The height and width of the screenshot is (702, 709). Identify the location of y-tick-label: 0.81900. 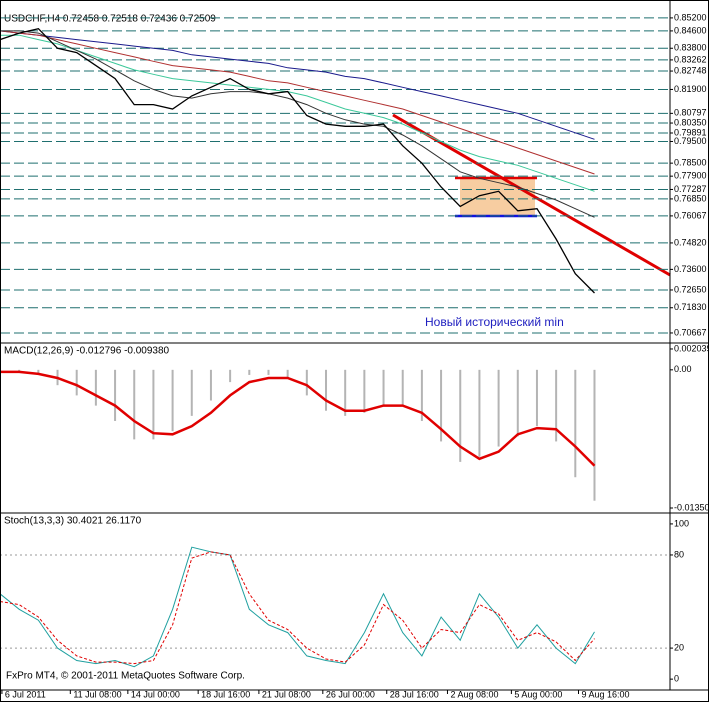
(690, 89).